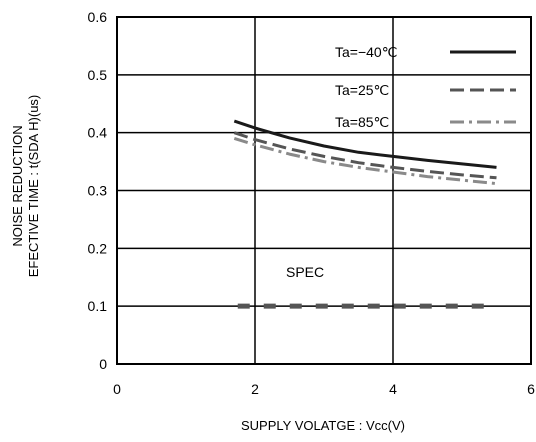 This screenshot has width=536, height=442. I want to click on legend-label-2: Ta=85℃, so click(362, 122).